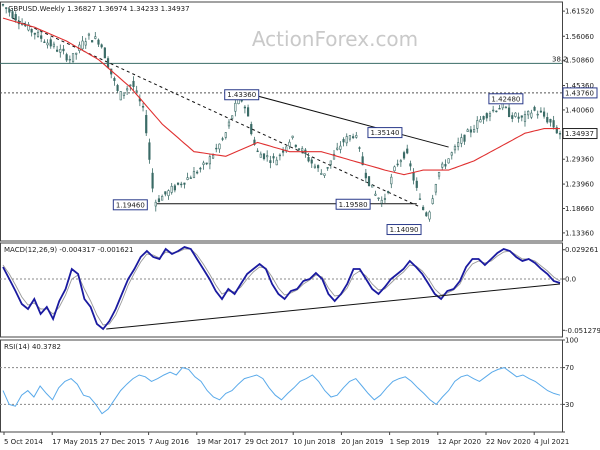 Image resolution: width=600 pixels, height=450 pixels. Describe the element at coordinates (32, 347) in the screenshot. I see `rsi-title: RSI(14) 40.3782` at that location.